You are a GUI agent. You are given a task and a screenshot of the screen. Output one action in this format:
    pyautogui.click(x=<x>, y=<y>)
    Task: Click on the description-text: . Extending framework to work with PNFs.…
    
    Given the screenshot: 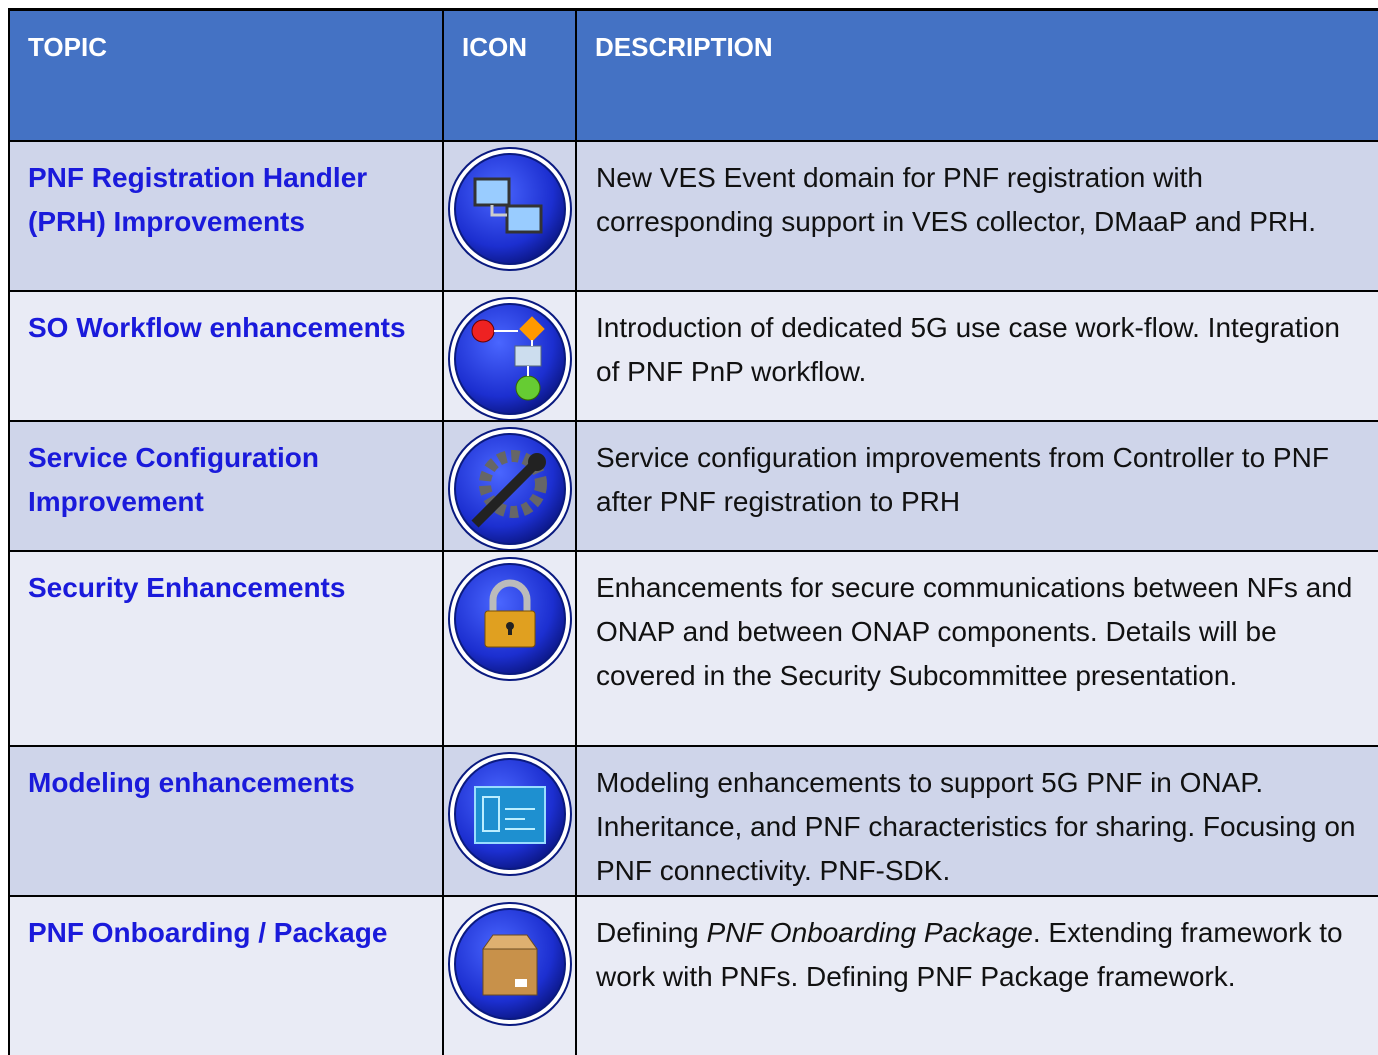 What is the action you would take?
    pyautogui.click(x=969, y=954)
    